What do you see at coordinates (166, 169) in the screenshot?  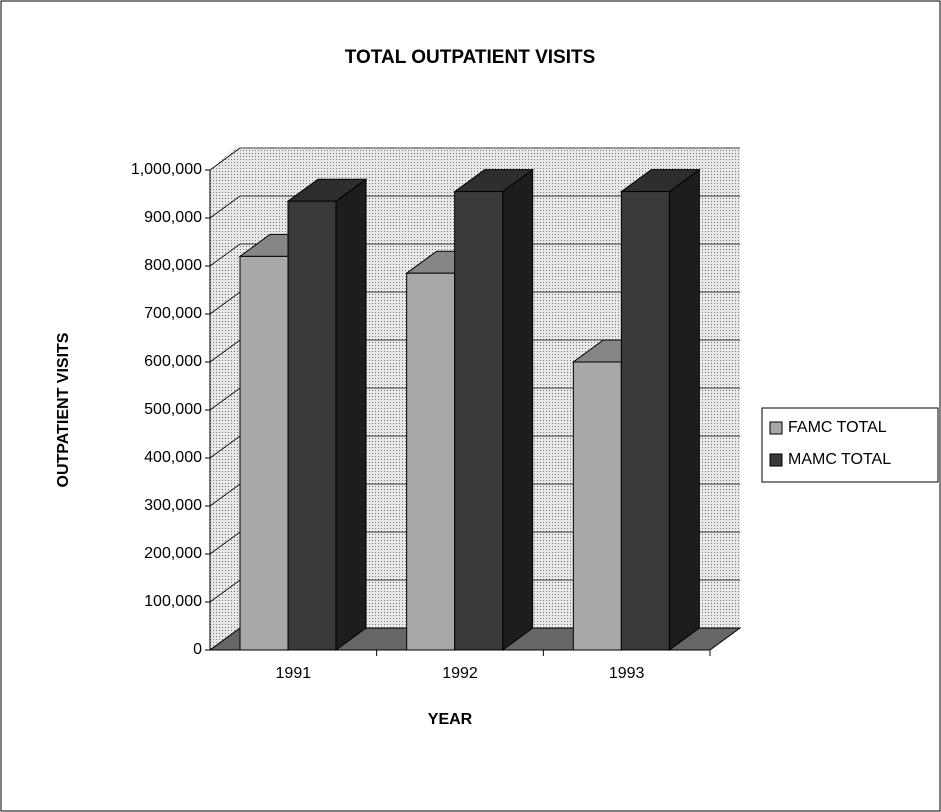 I see `y-tick-label: 1,000,000` at bounding box center [166, 169].